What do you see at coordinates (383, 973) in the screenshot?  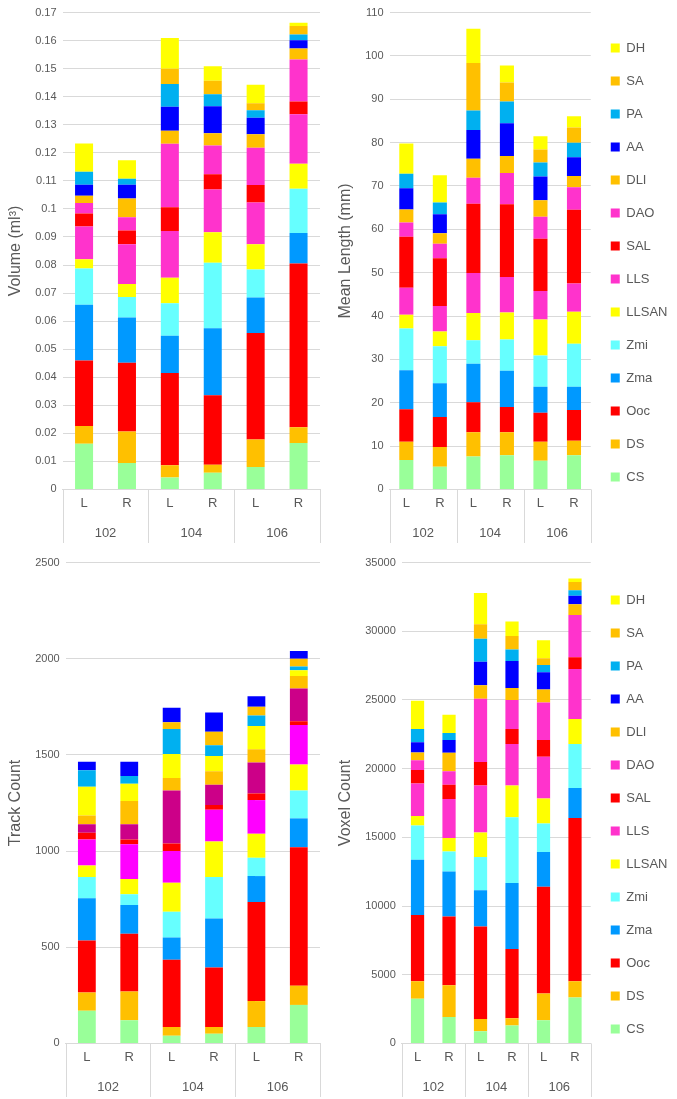 I see `y-tick-label: 5000` at bounding box center [383, 973].